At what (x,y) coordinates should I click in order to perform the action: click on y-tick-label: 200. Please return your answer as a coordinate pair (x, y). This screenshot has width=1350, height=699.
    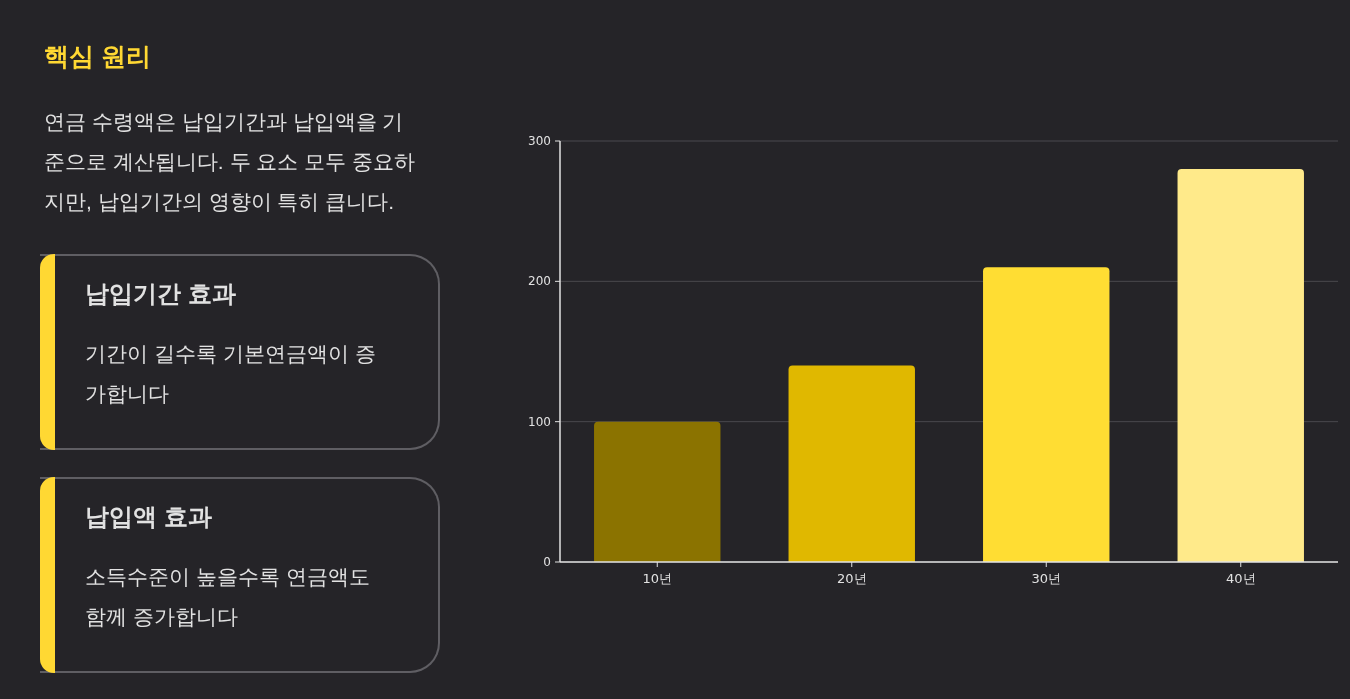
    Looking at the image, I should click on (539, 281).